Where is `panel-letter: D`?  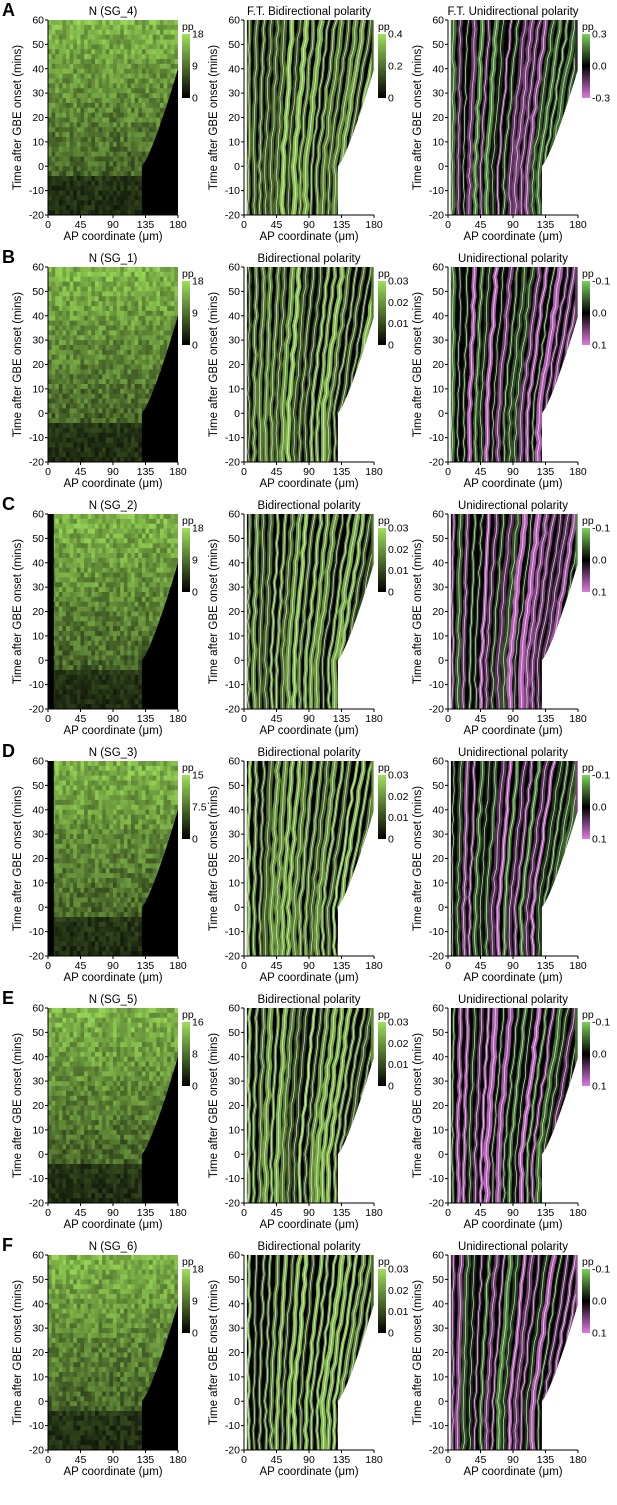
panel-letter: D is located at coordinates (8, 751).